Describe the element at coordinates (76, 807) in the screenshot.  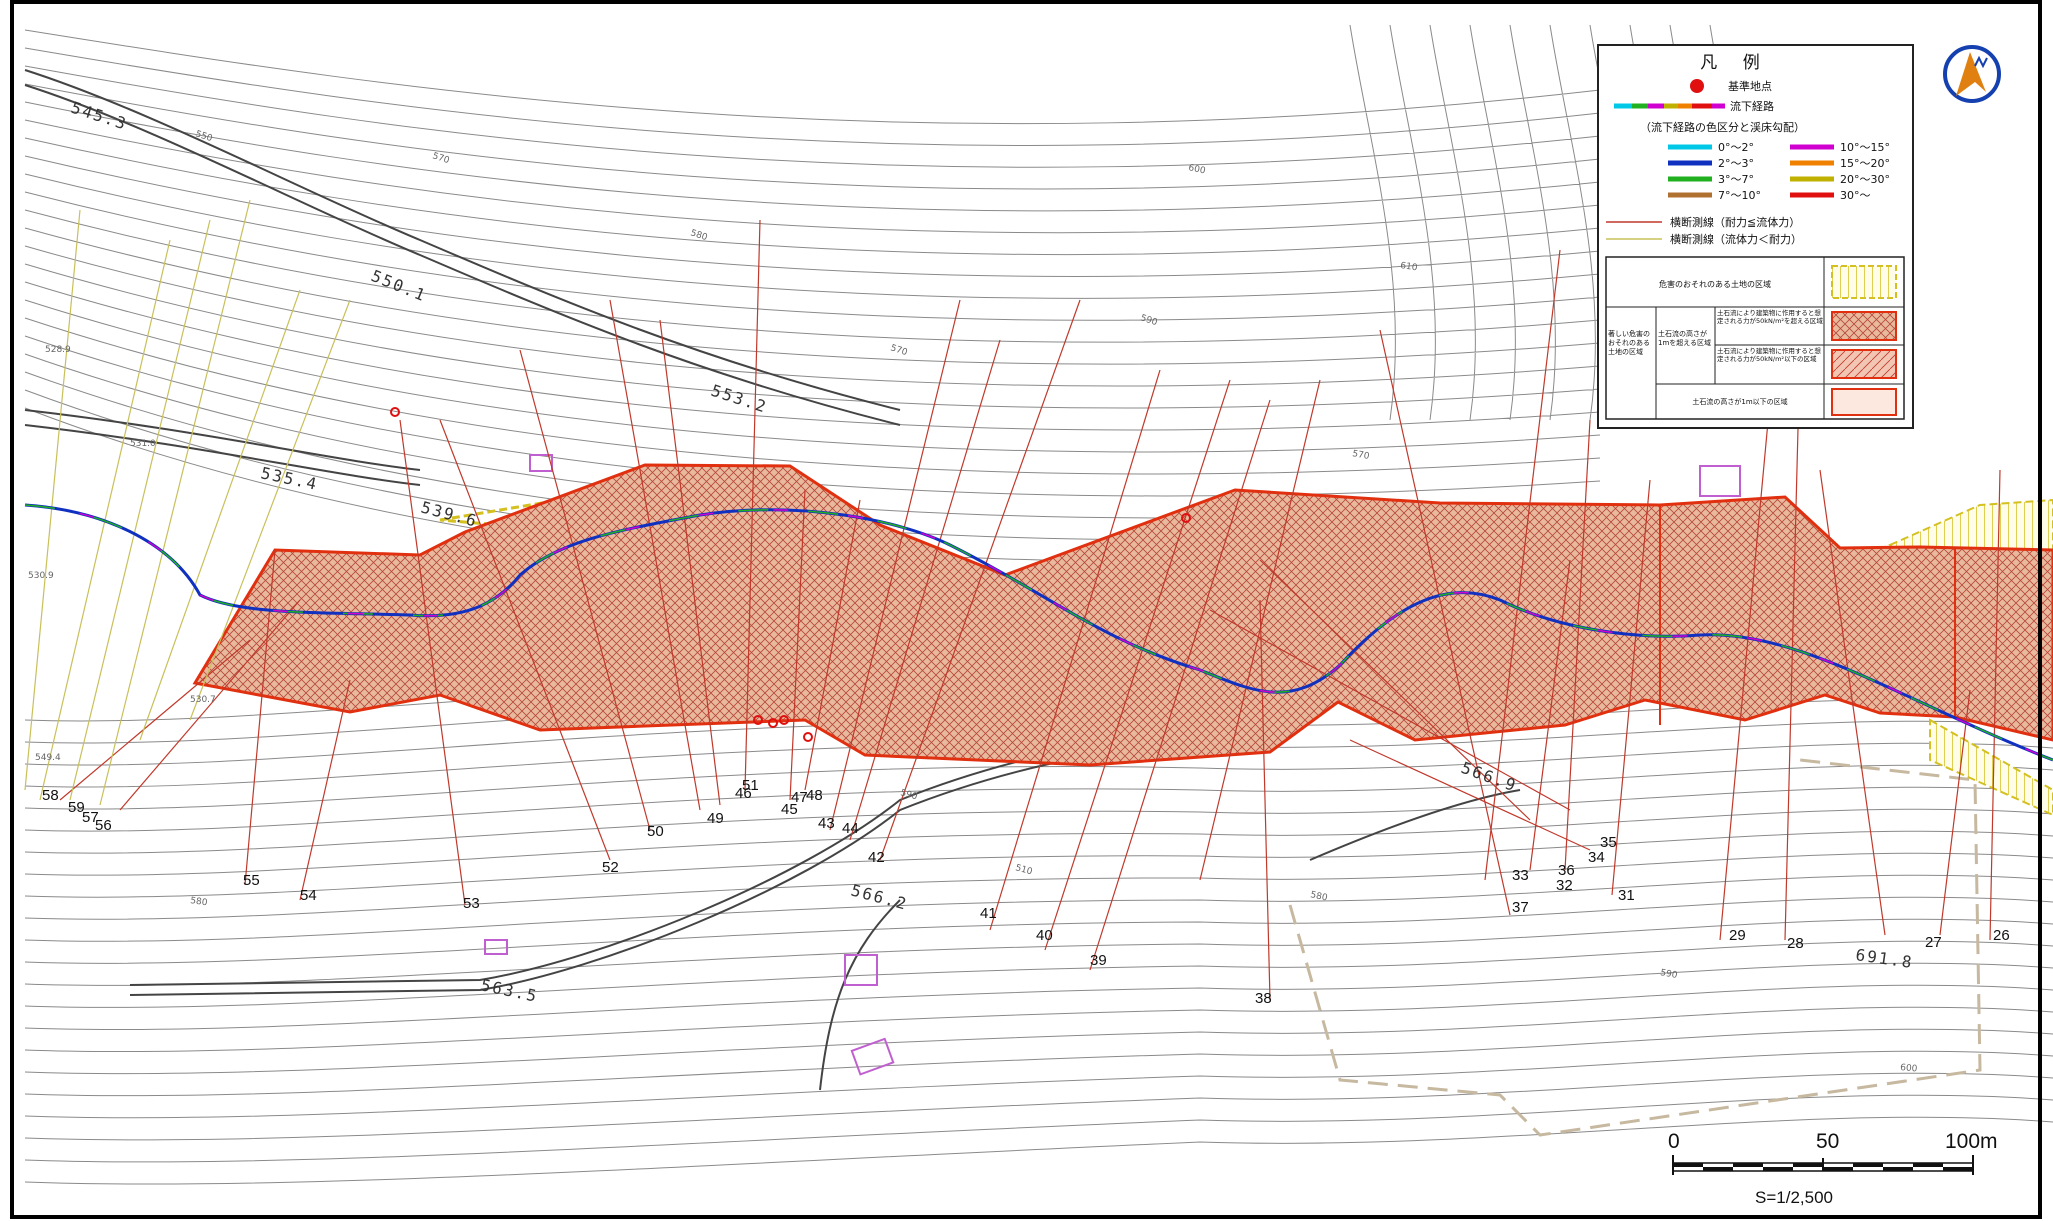
I see `section-number-59: 59` at that location.